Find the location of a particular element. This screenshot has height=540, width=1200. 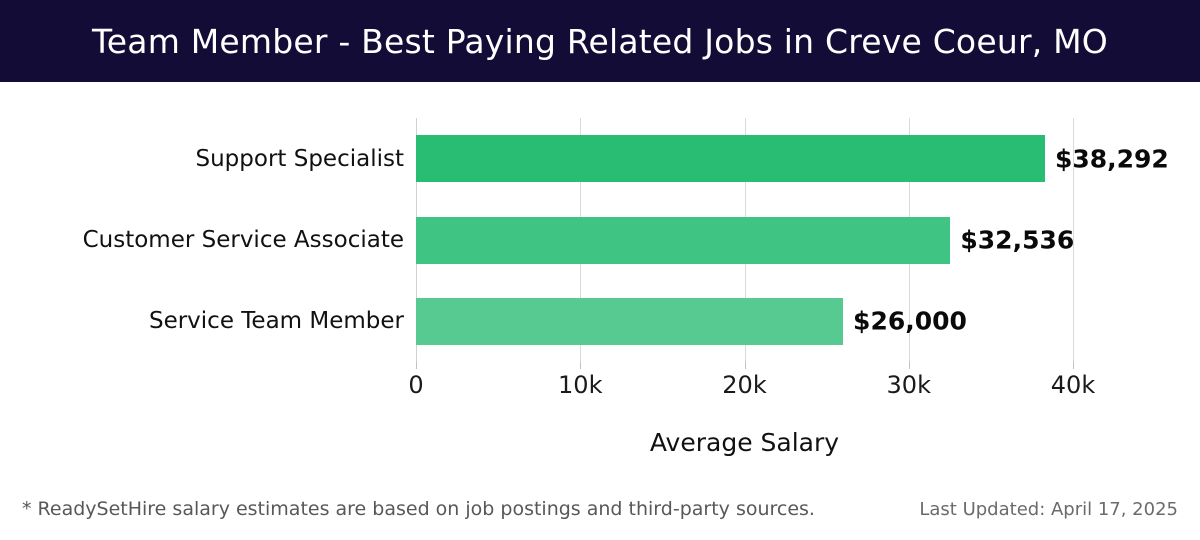

y-axis-category-label: Support Specialist is located at coordinates (300, 158).